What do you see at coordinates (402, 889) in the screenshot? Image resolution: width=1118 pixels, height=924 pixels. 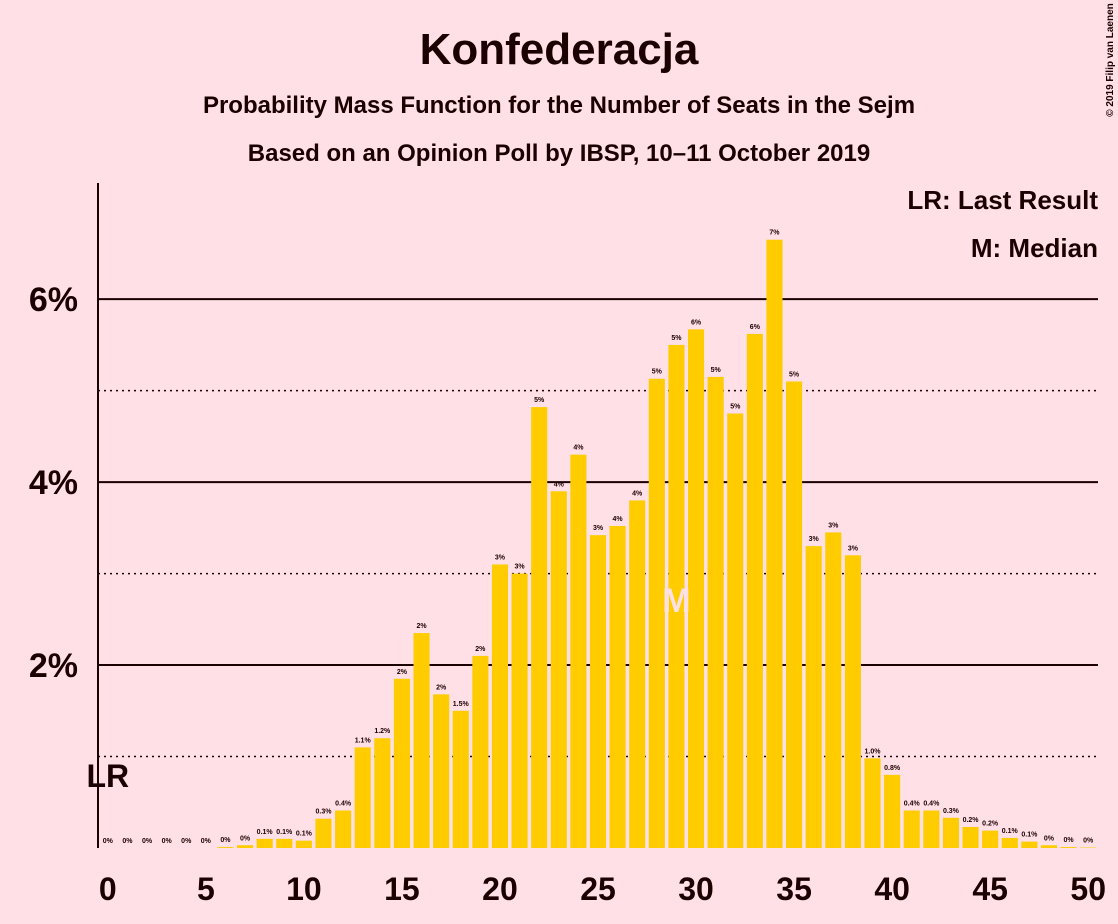 I see `x-tick-label: 15` at bounding box center [402, 889].